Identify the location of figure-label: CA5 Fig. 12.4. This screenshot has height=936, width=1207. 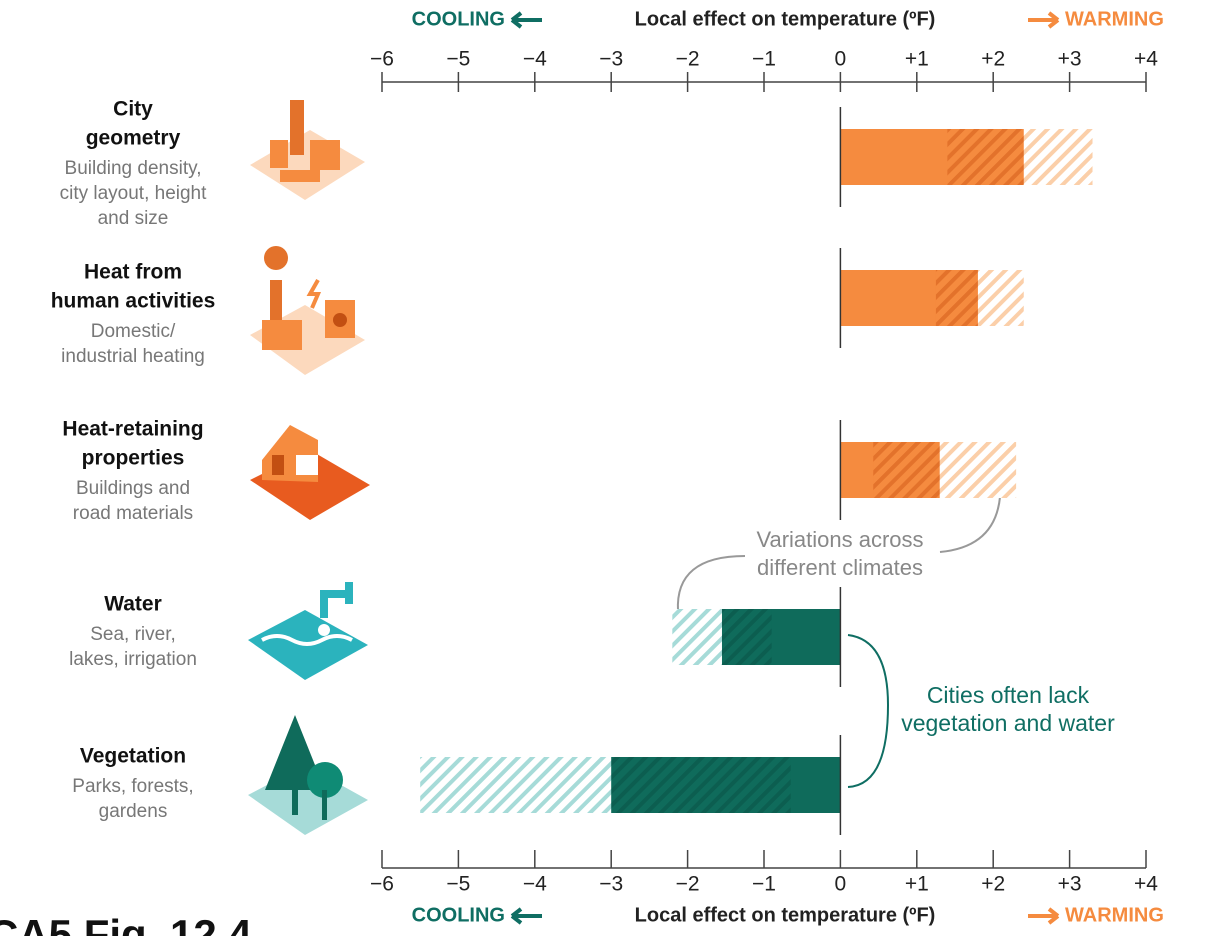
(126, 923).